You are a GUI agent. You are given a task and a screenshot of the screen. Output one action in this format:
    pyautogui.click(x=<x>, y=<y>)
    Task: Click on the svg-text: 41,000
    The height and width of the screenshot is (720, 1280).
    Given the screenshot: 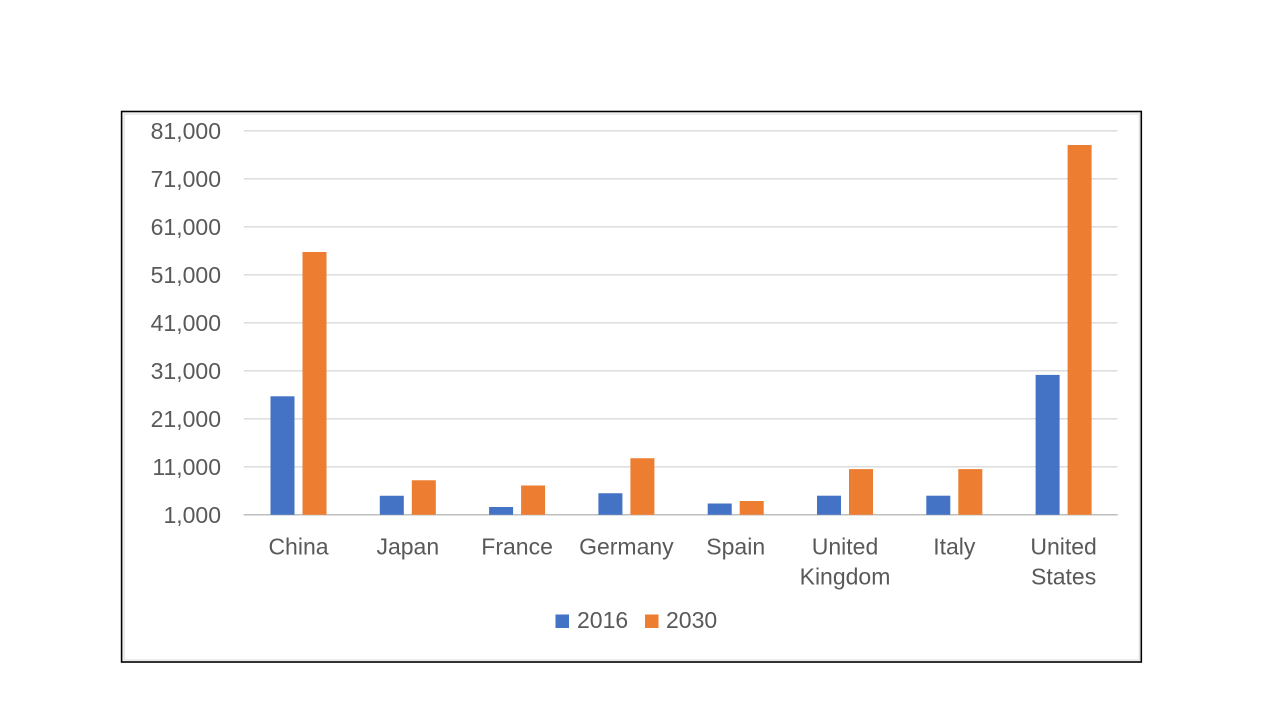 What is the action you would take?
    pyautogui.click(x=186, y=323)
    